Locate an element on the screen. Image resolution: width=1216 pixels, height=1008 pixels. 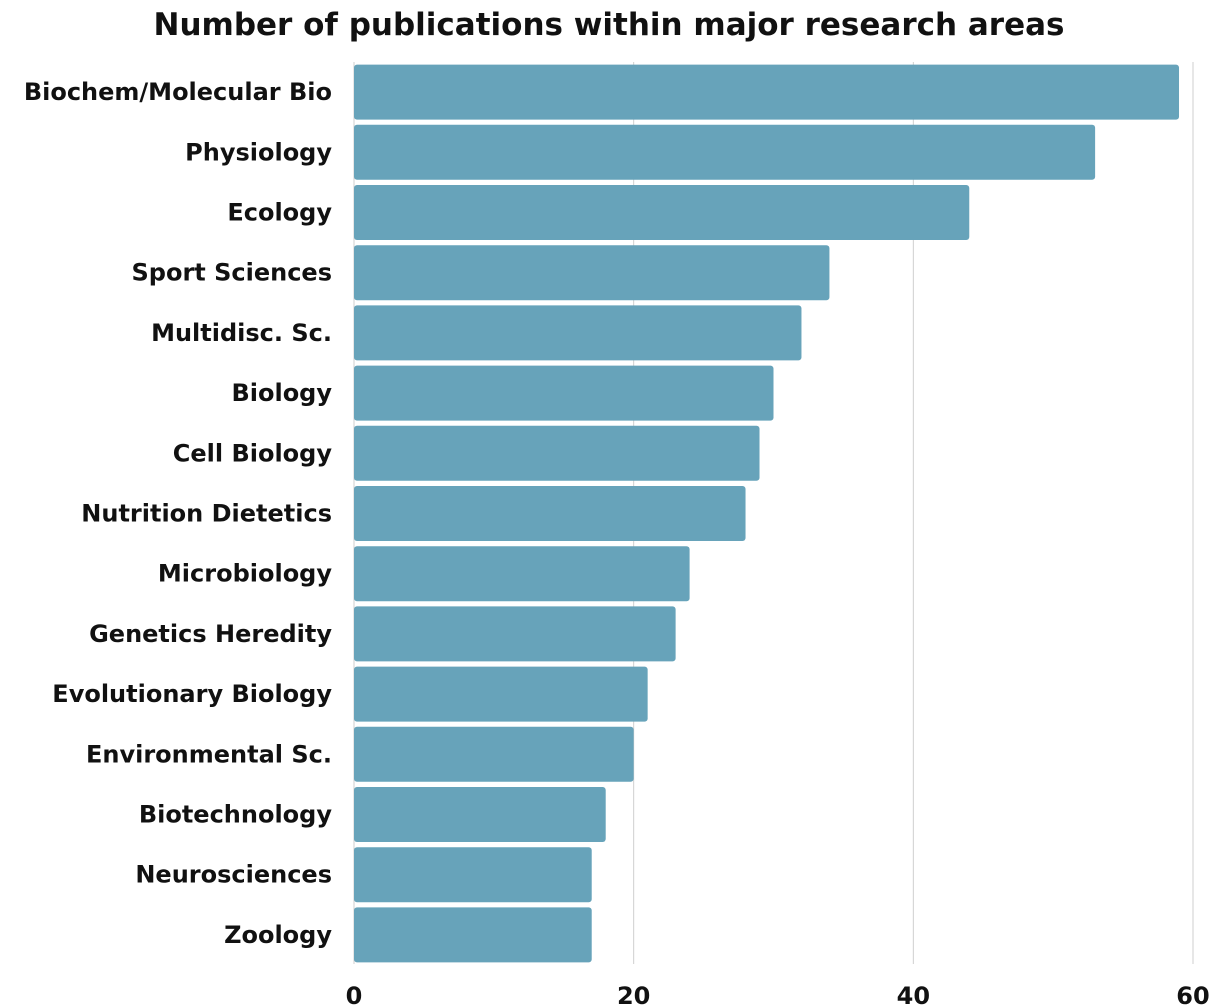
category-label: Zoology is located at coordinates (278, 935).